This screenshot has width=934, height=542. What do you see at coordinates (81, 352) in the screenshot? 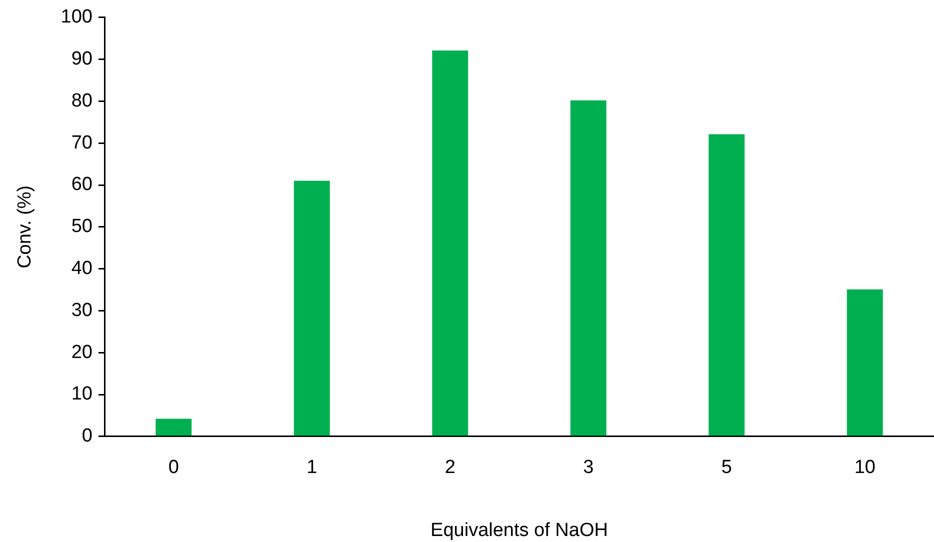
I see `y-tick-label: 20` at bounding box center [81, 352].